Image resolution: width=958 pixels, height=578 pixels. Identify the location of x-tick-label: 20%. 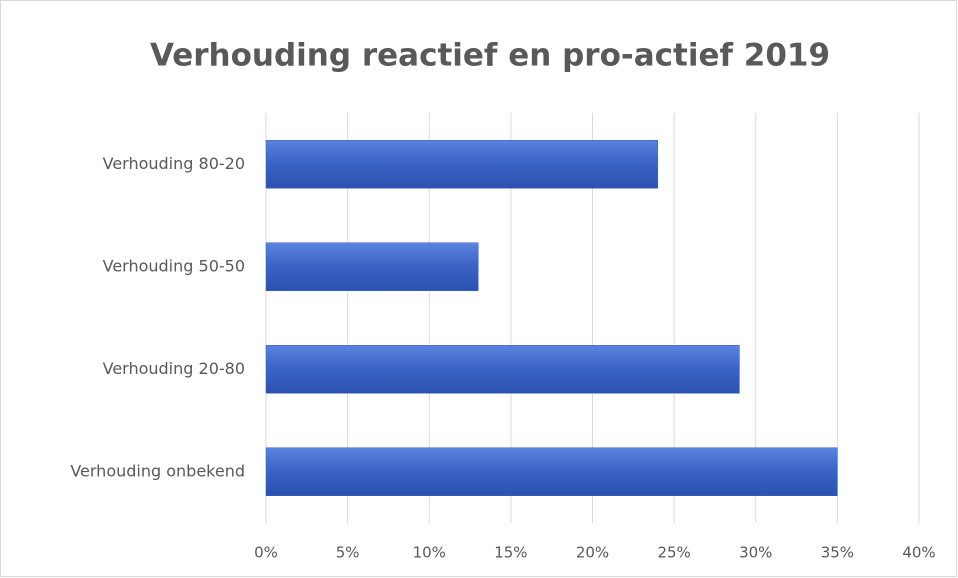
(592, 553).